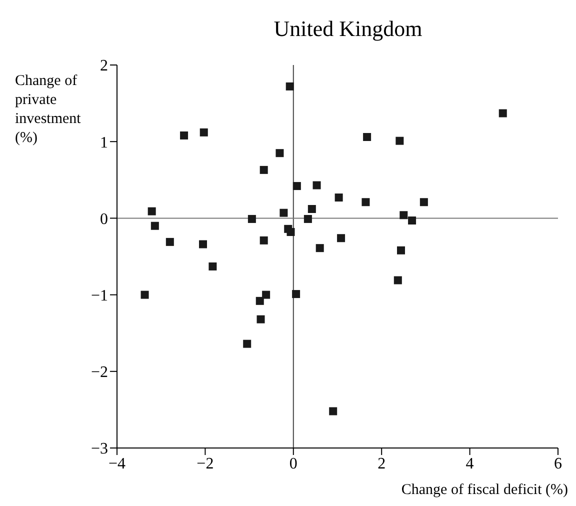  Describe the element at coordinates (48, 110) in the screenshot. I see `y-axis-title: Change of private investment (%)` at that location.